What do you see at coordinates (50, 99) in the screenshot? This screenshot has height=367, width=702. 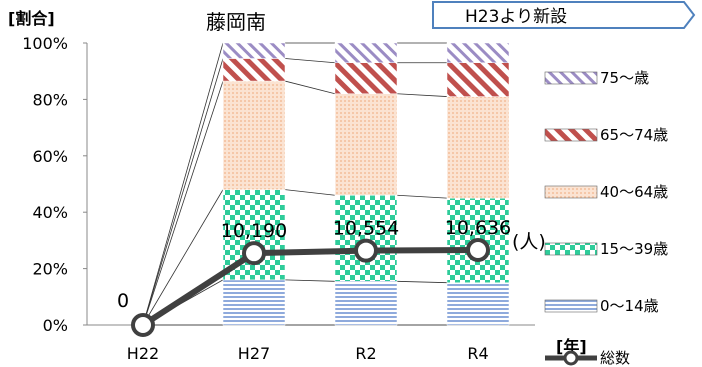 I see `y-tick-label: 80%` at bounding box center [50, 99].